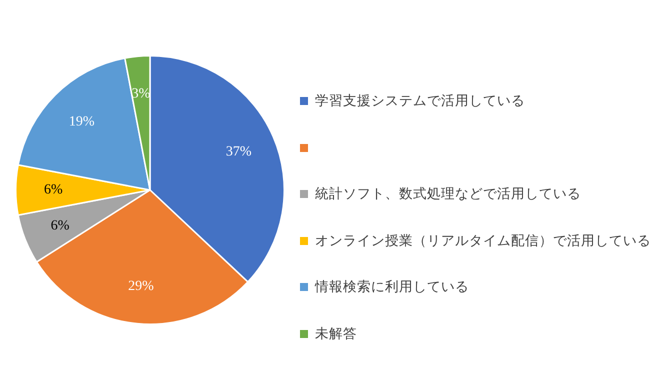  I want to click on data-label: 29%, so click(141, 286).